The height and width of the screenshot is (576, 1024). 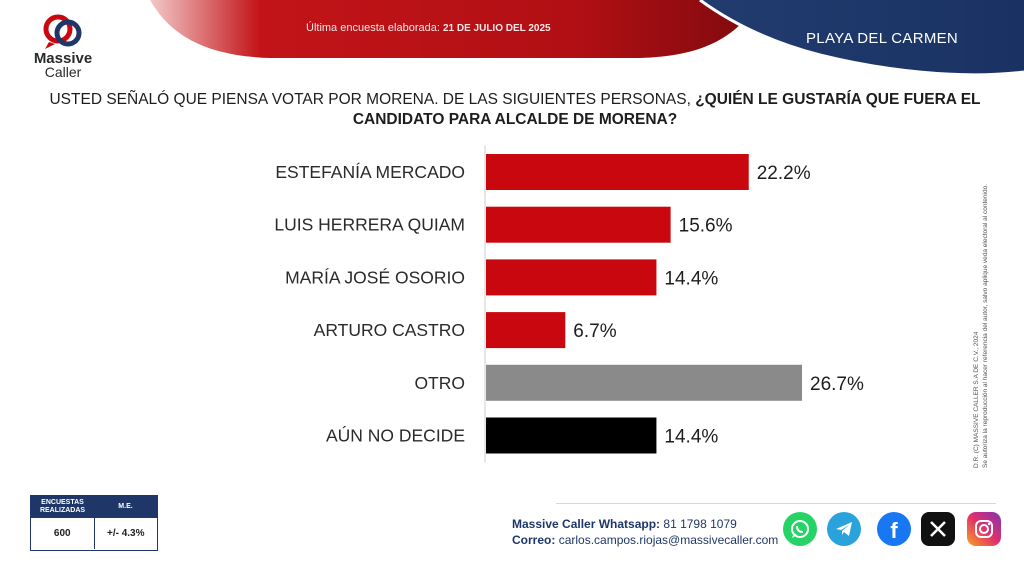 What do you see at coordinates (526, 330) in the screenshot?
I see `bar-arturo-castro` at bounding box center [526, 330].